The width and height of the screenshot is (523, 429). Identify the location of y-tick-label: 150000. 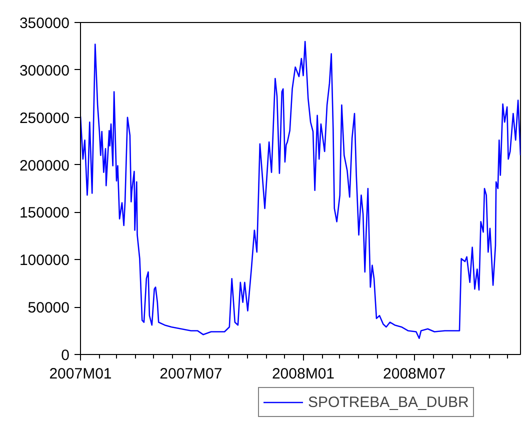
(44, 213).